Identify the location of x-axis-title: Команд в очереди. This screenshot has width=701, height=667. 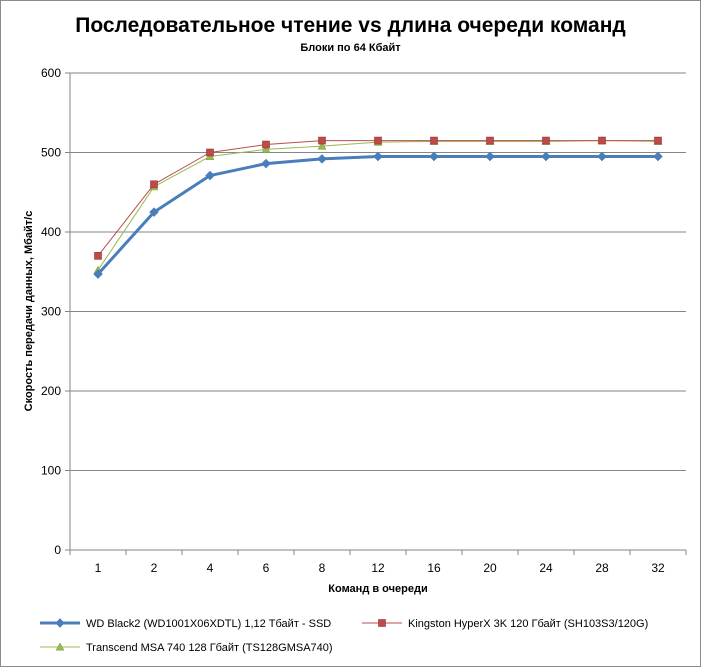
(377, 589).